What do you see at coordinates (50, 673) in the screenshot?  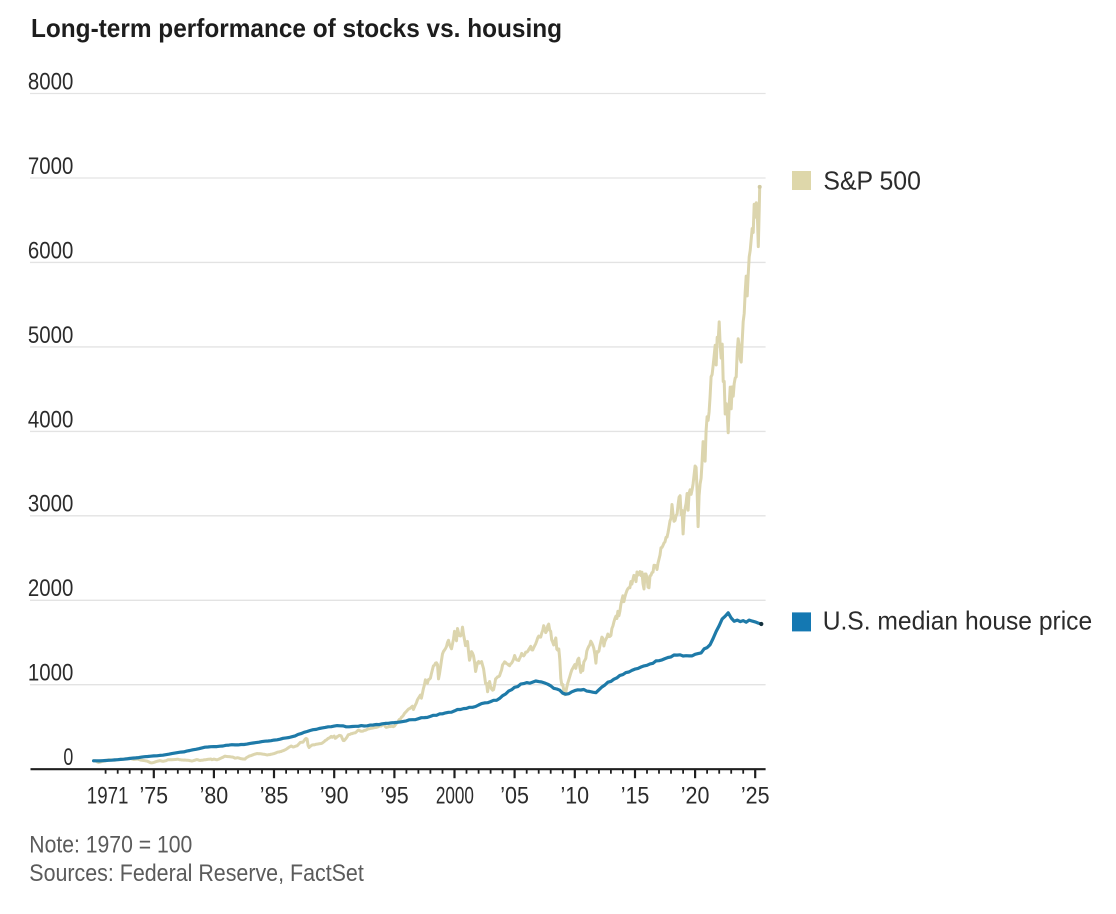 I see `svg-text: 1000` at bounding box center [50, 673].